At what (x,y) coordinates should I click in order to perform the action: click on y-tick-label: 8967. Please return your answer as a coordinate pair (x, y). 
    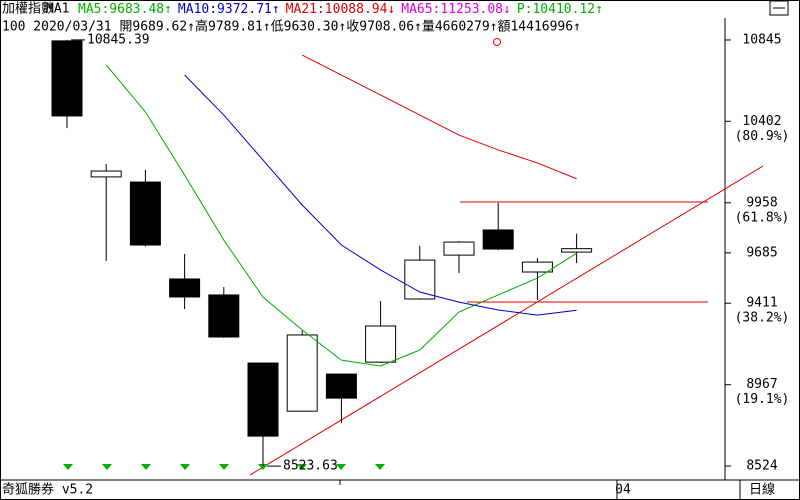
    Looking at the image, I should click on (761, 384).